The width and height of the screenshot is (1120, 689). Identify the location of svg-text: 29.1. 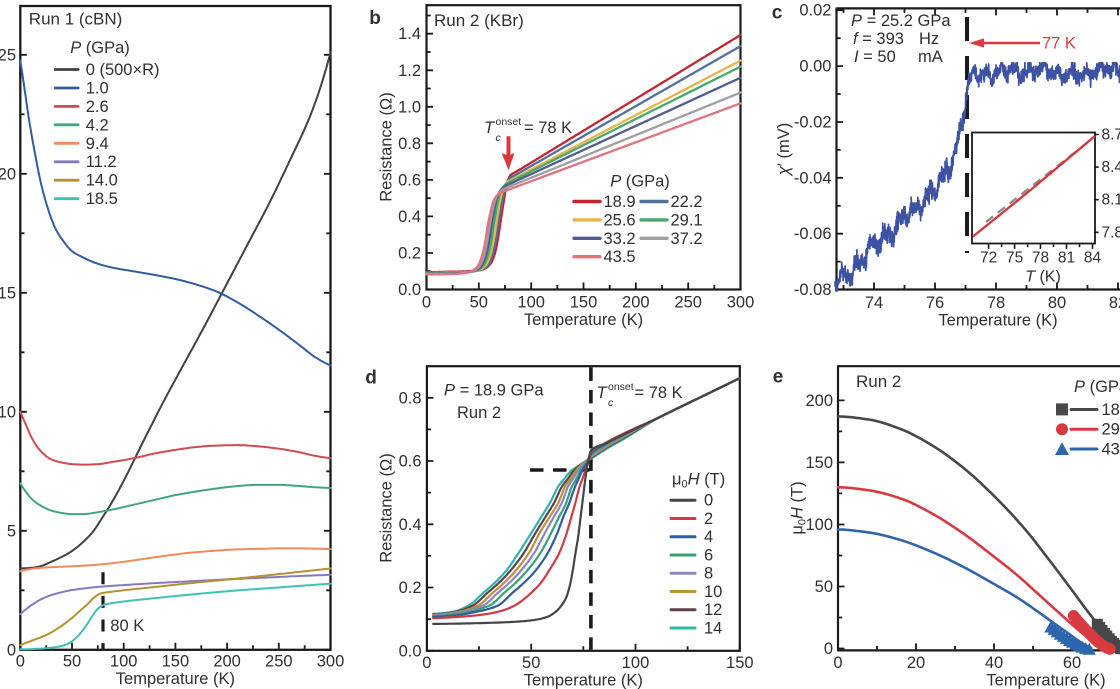
(1111, 430).